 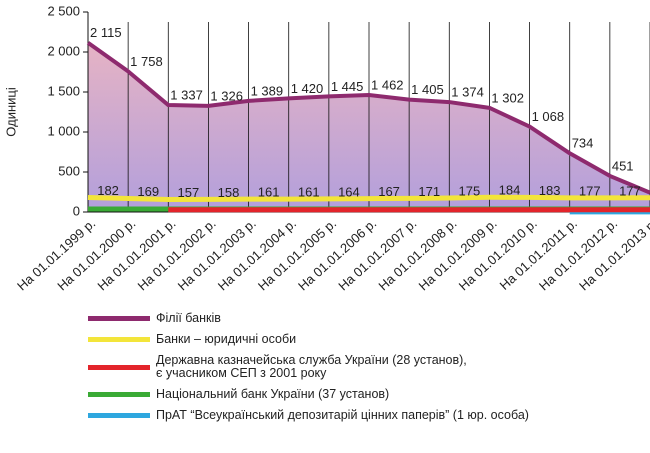 What do you see at coordinates (429, 191) in the screenshot?
I see `data-label: 171` at bounding box center [429, 191].